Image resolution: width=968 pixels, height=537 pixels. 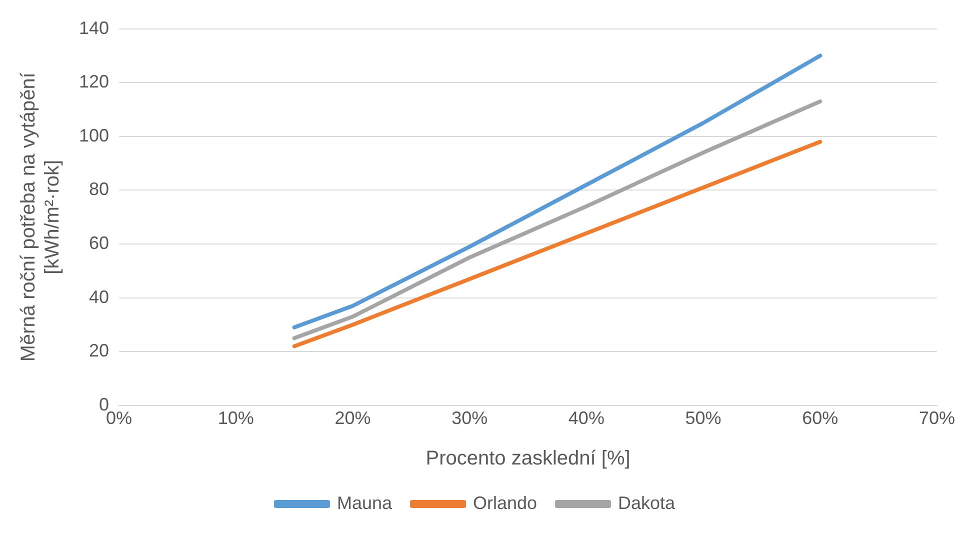 What do you see at coordinates (236, 418) in the screenshot?
I see `x-tick-label: 10%` at bounding box center [236, 418].